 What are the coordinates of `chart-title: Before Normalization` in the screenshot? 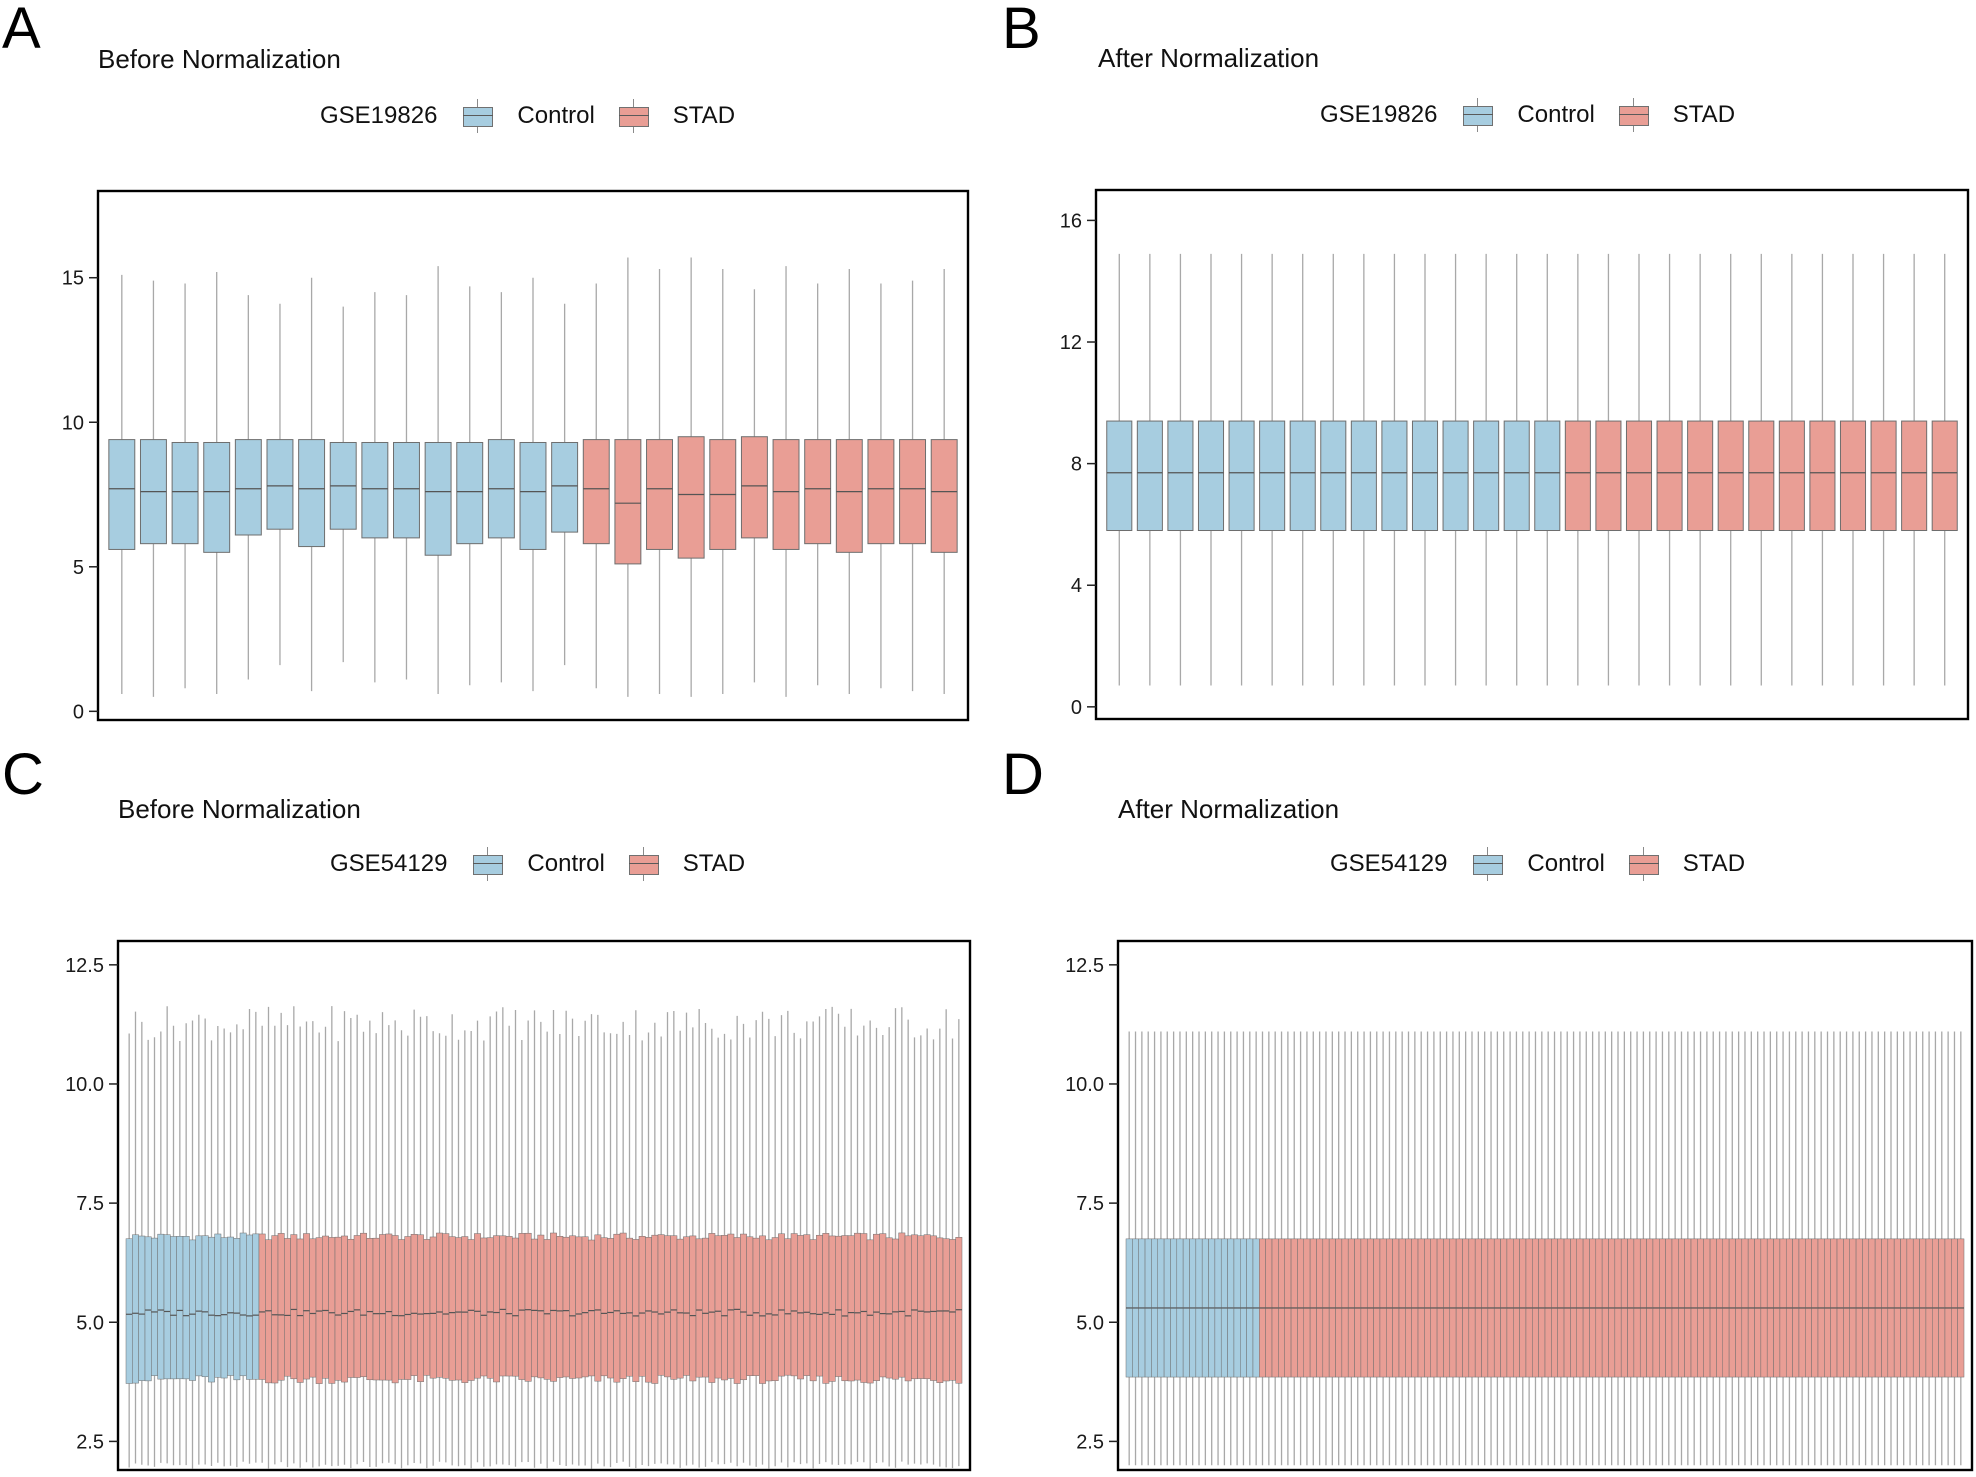 It's located at (239, 809).